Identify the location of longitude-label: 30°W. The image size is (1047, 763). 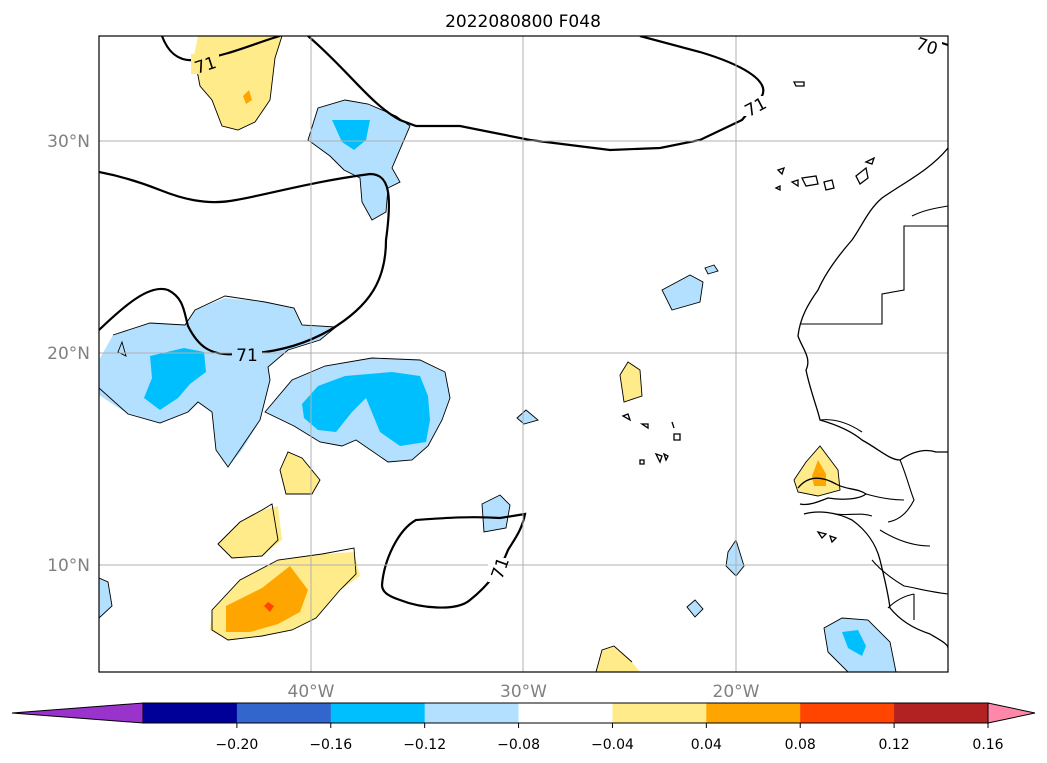
(523, 692).